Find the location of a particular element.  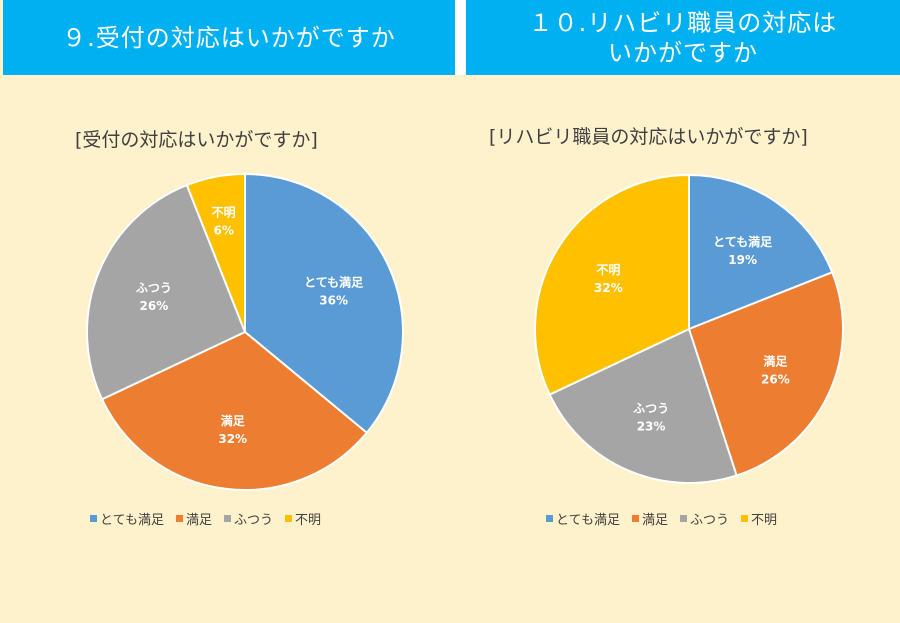

left-section-header: ９.受付の対応はいかがですか is located at coordinates (229, 37).